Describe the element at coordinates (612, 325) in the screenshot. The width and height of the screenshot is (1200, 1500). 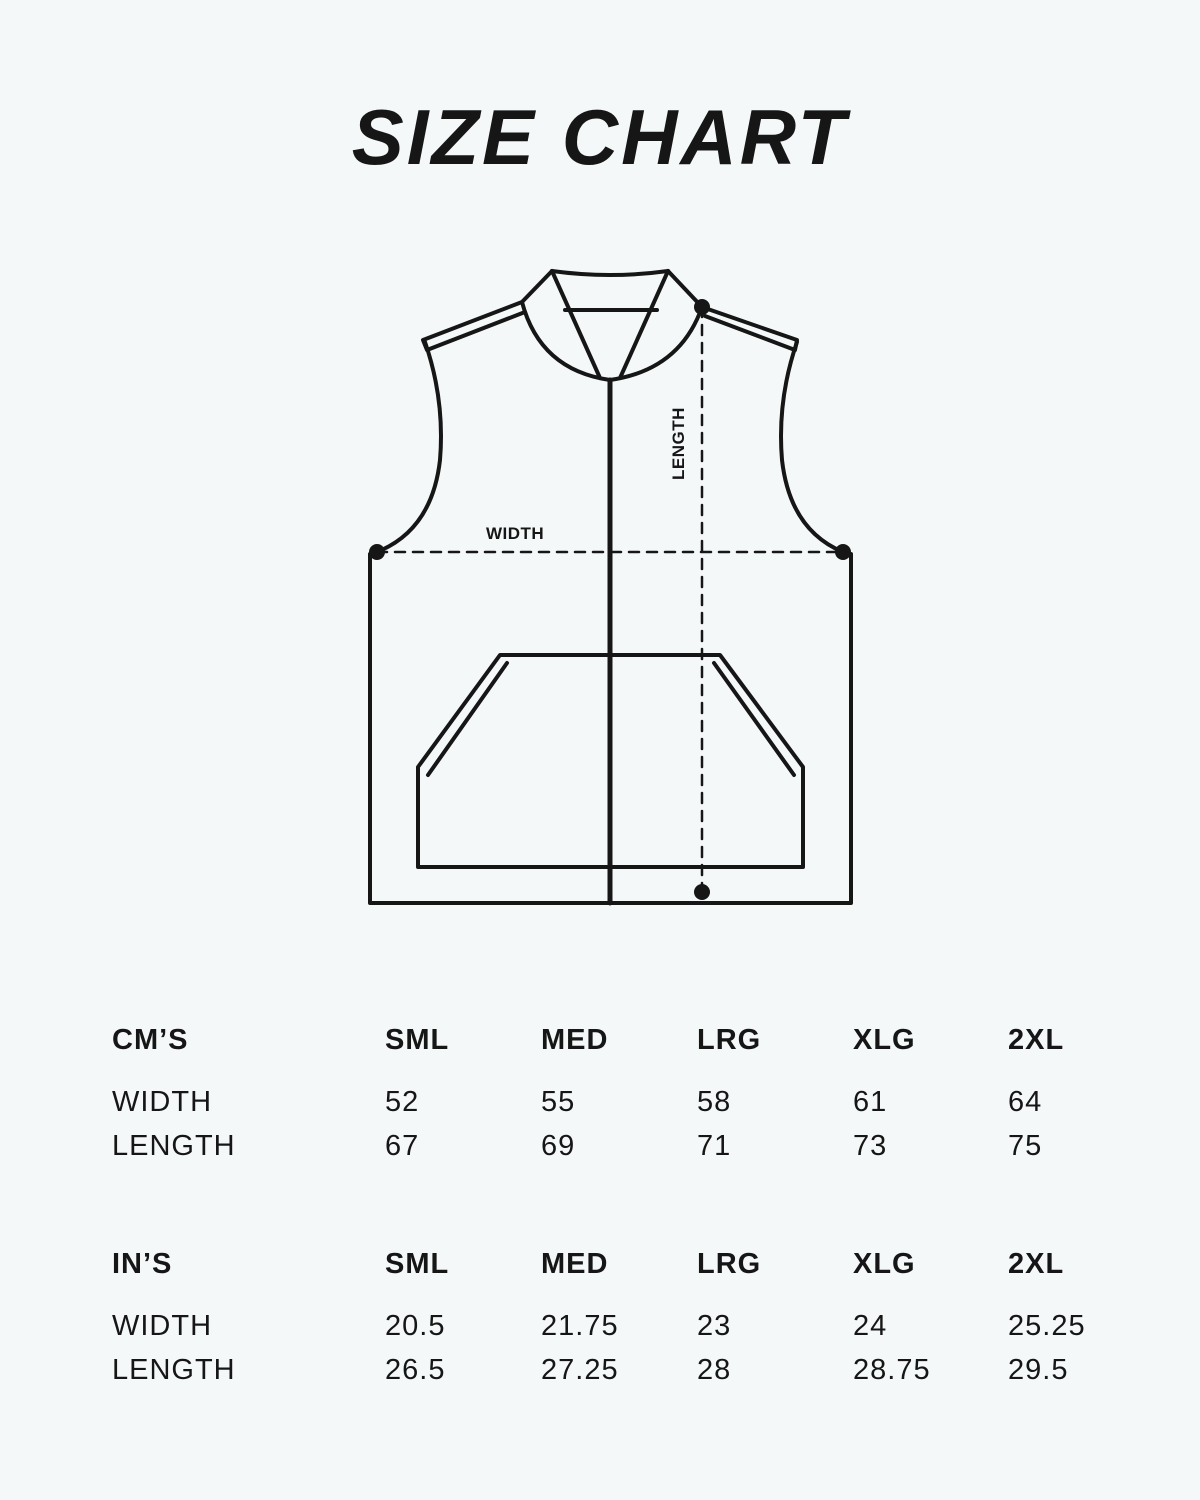
I see `collar` at that location.